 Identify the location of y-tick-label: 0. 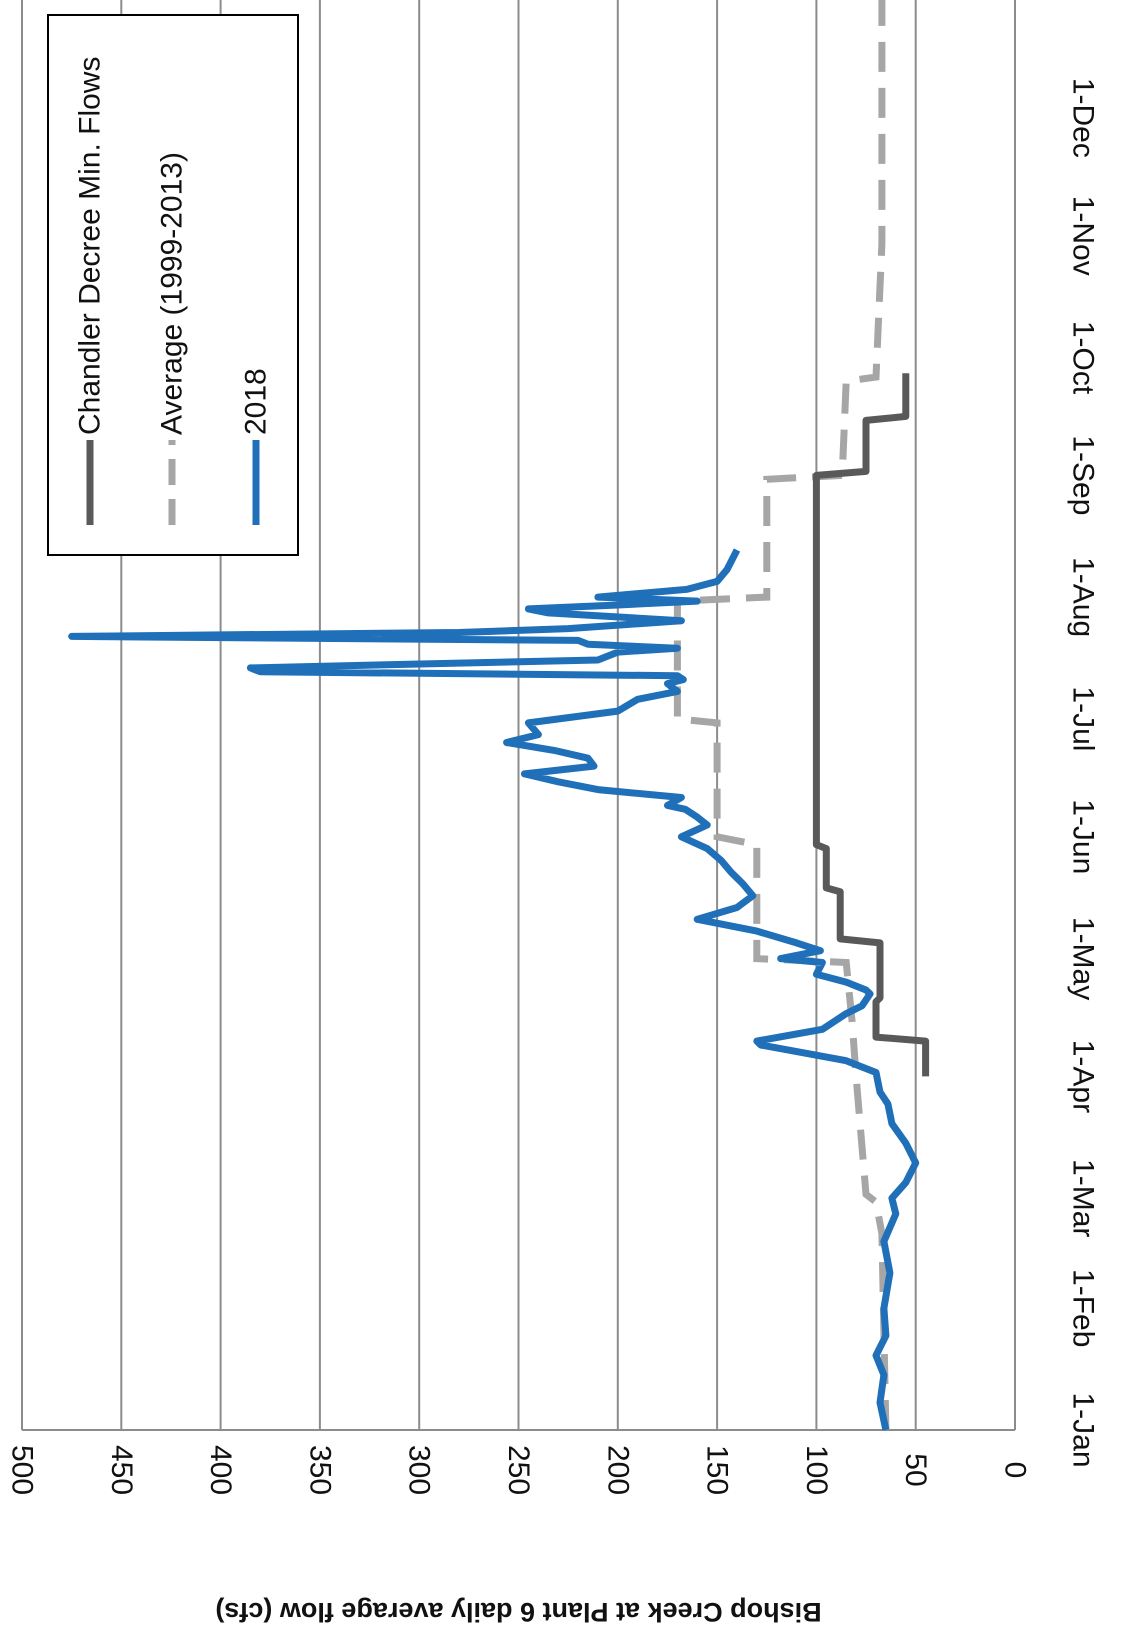
(1015, 1470).